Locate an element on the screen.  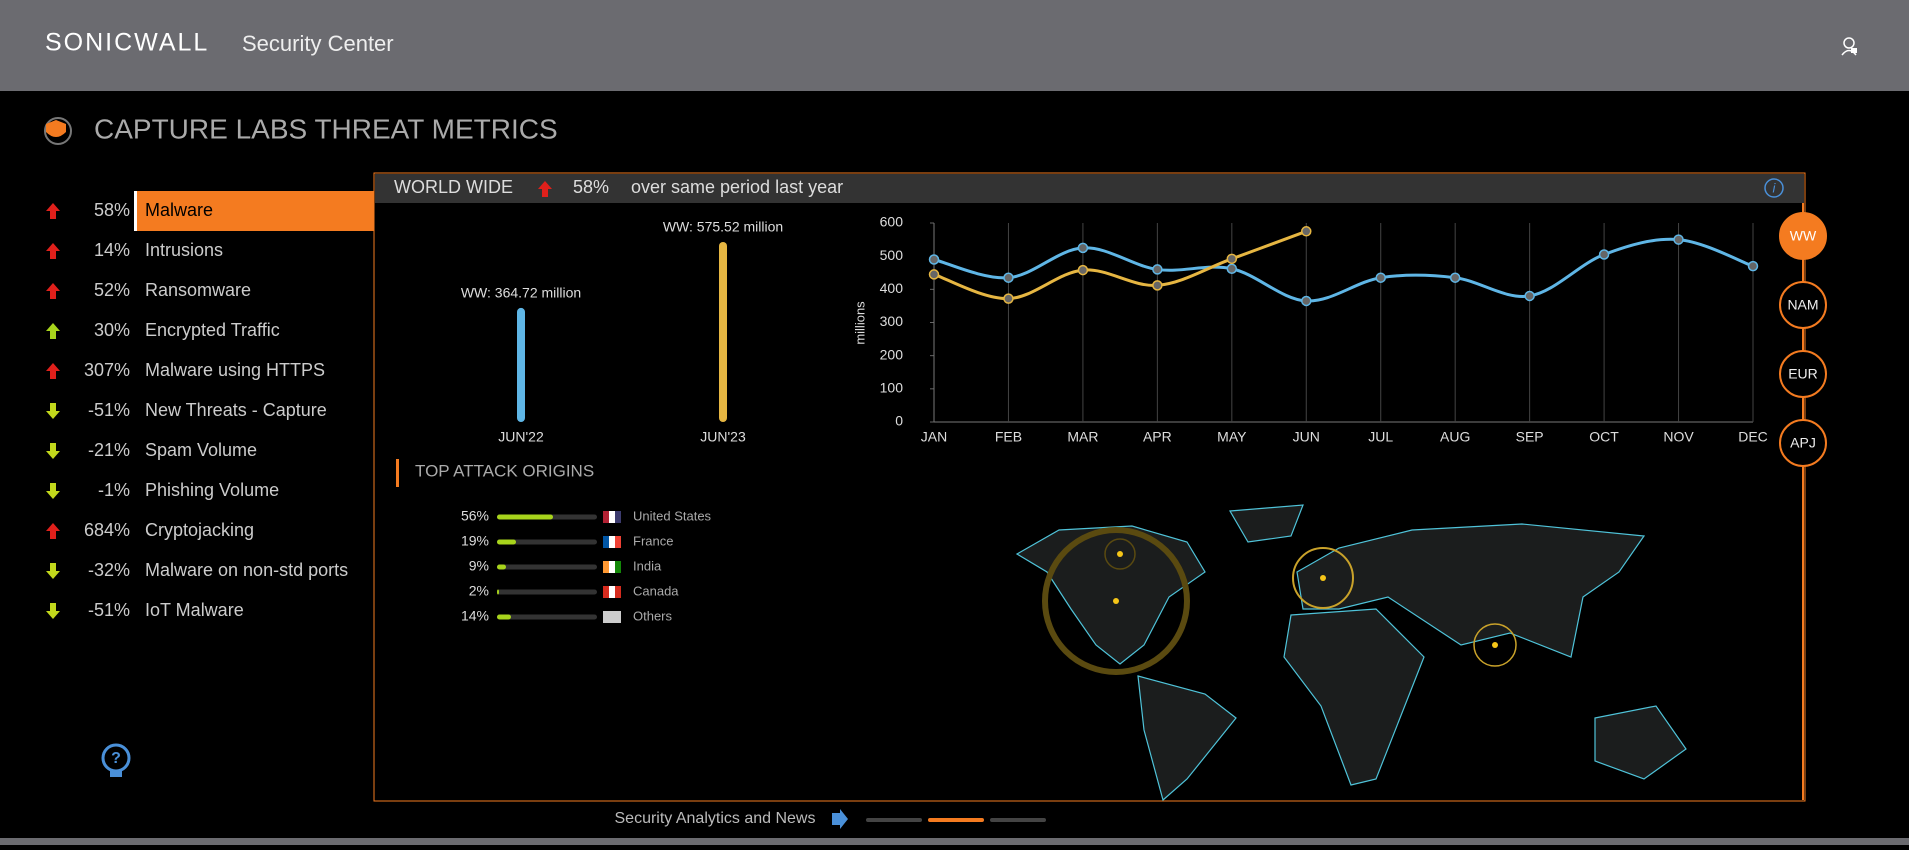
y-tick-label: 600 is located at coordinates (892, 222).